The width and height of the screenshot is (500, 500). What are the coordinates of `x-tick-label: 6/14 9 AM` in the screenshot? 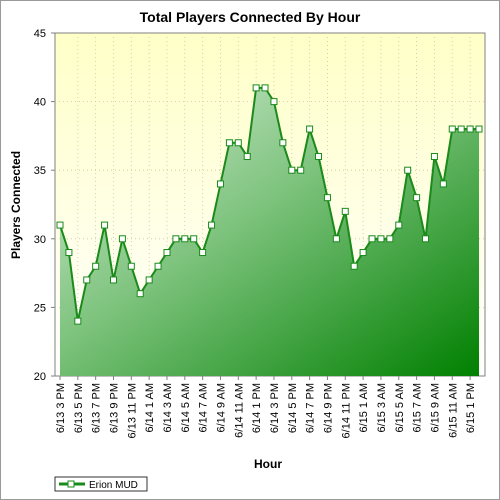 It's located at (221, 408).